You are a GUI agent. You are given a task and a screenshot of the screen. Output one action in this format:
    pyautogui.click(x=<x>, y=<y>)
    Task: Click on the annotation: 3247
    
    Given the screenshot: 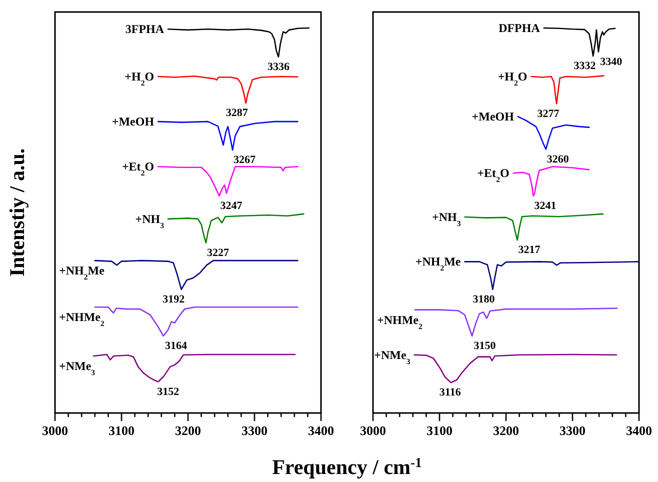 What is the action you would take?
    pyautogui.click(x=231, y=206)
    